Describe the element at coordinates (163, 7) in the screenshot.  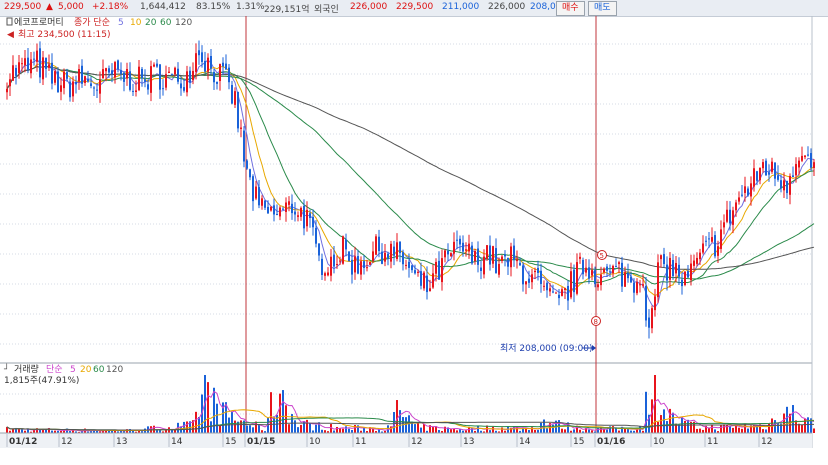
I see `volume-value: 1,644,412` at that location.